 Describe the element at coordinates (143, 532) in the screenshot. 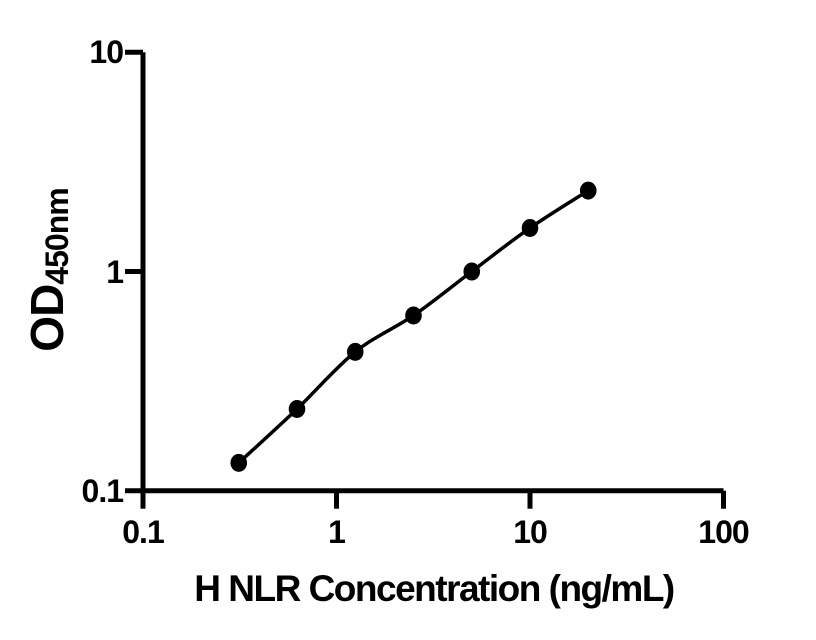

I see `x-tick-label-0-1: 0.1` at that location.